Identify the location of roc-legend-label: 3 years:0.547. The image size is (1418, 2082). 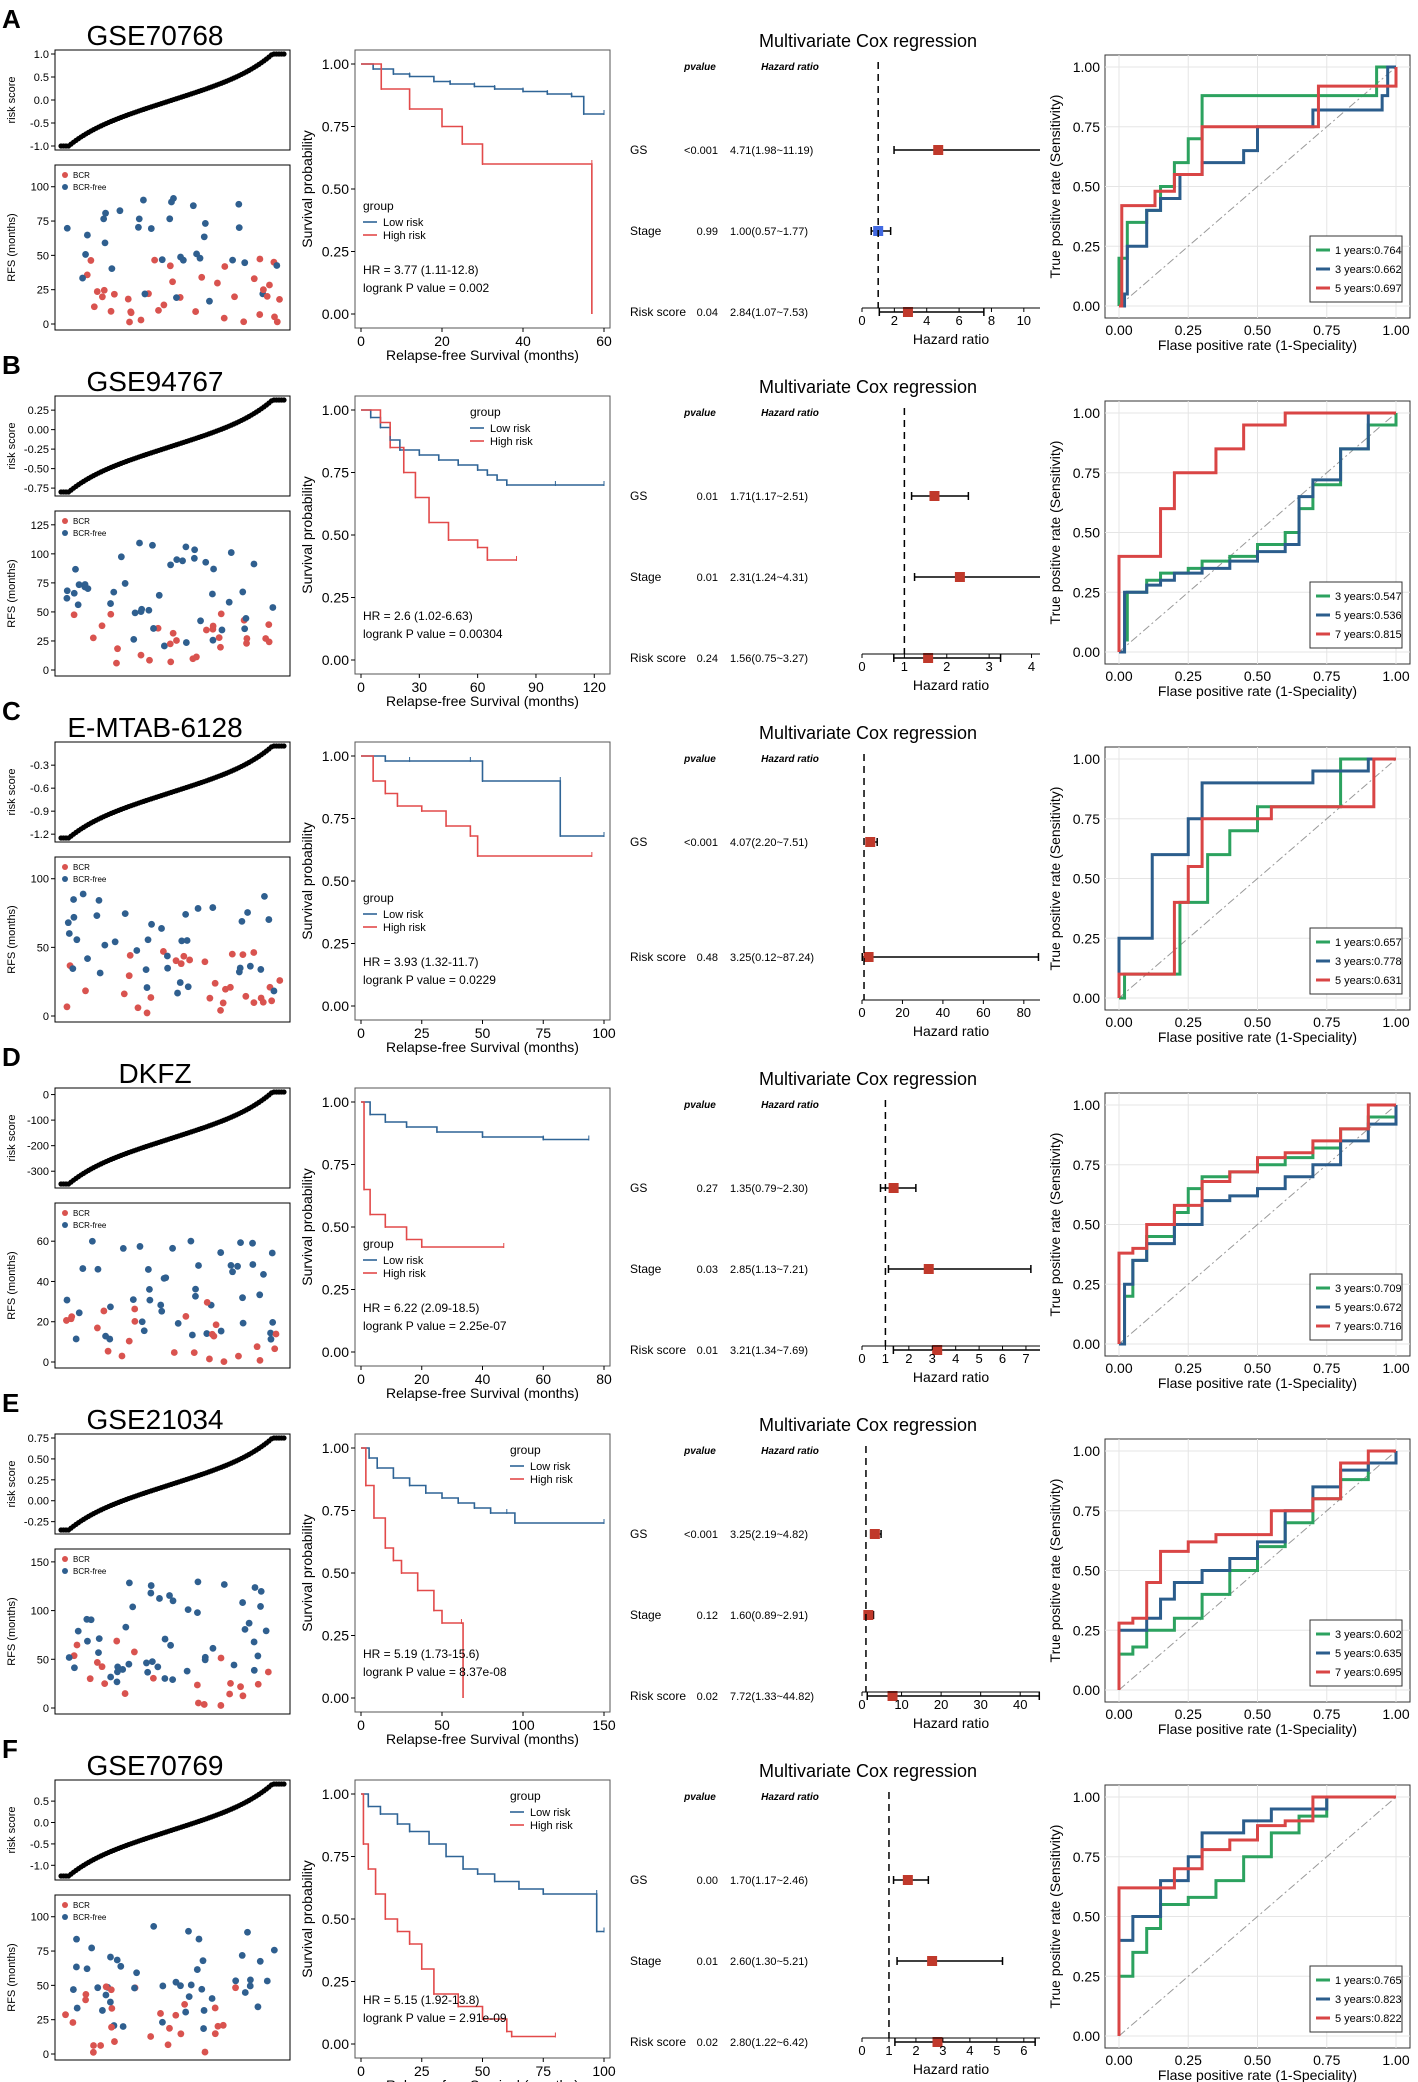
(1368, 597).